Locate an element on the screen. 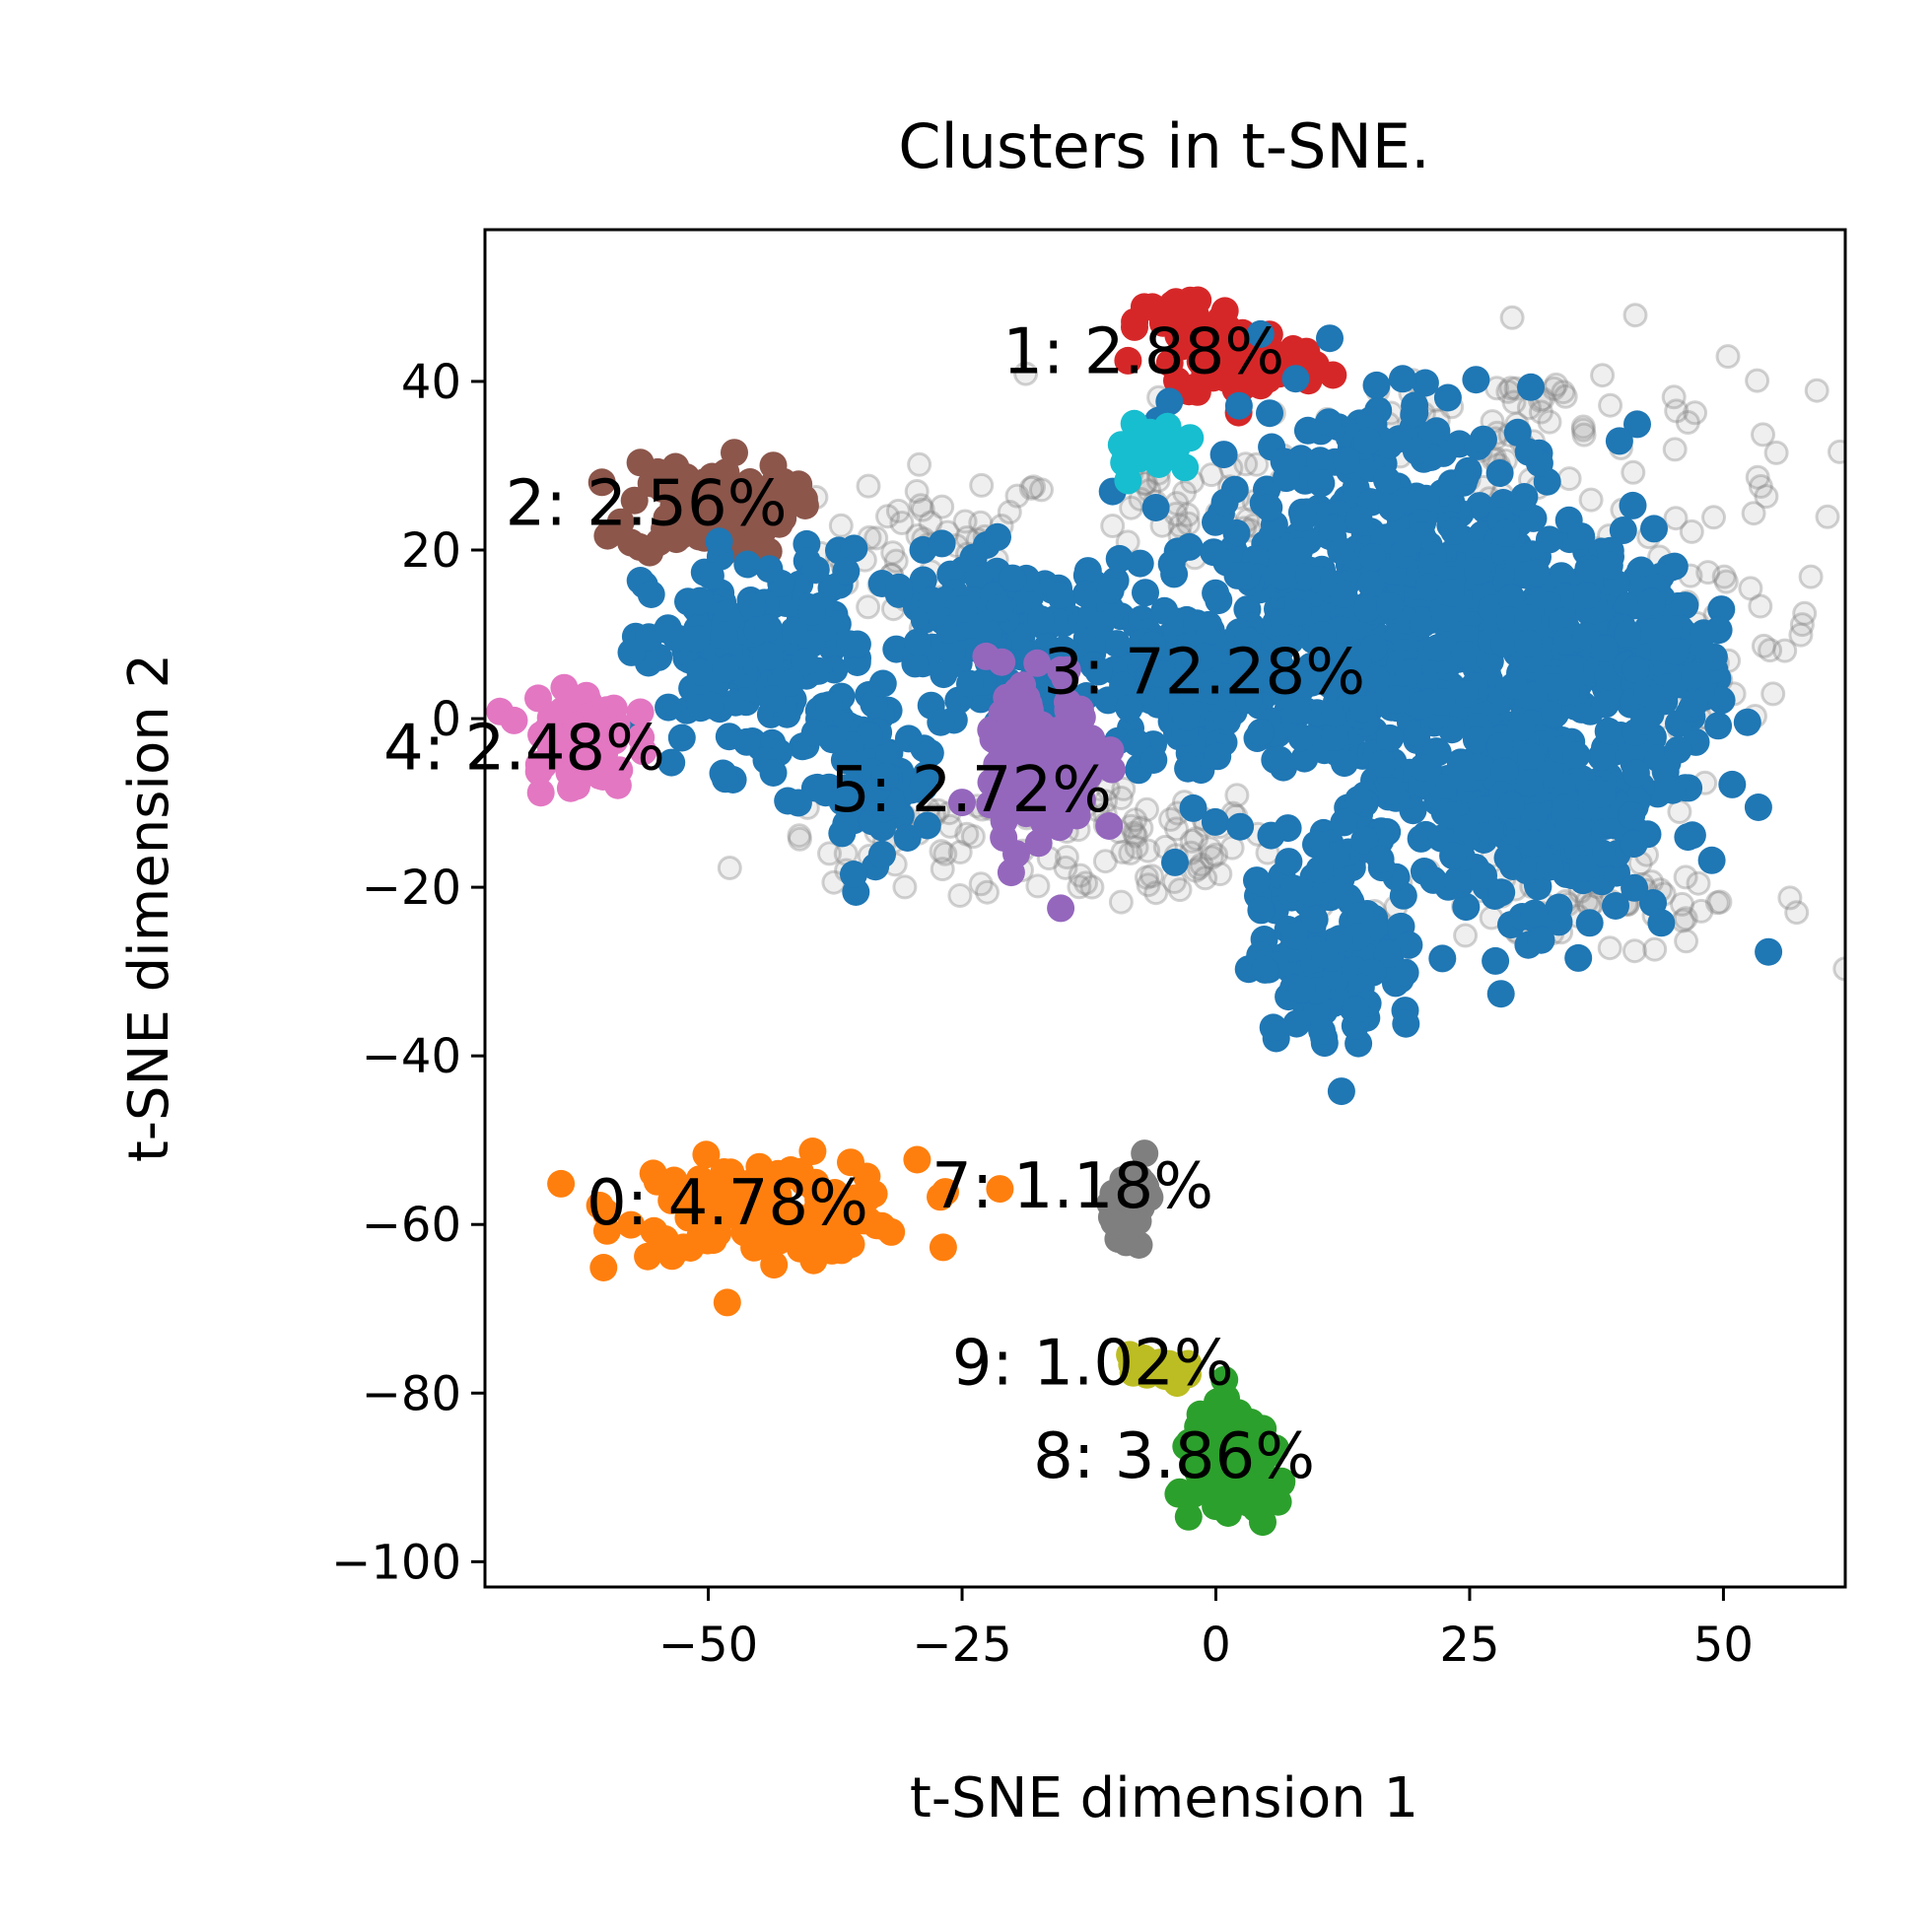 Image resolution: width=1932 pixels, height=1932 pixels. cluster-4-point is located at coordinates (541, 793).